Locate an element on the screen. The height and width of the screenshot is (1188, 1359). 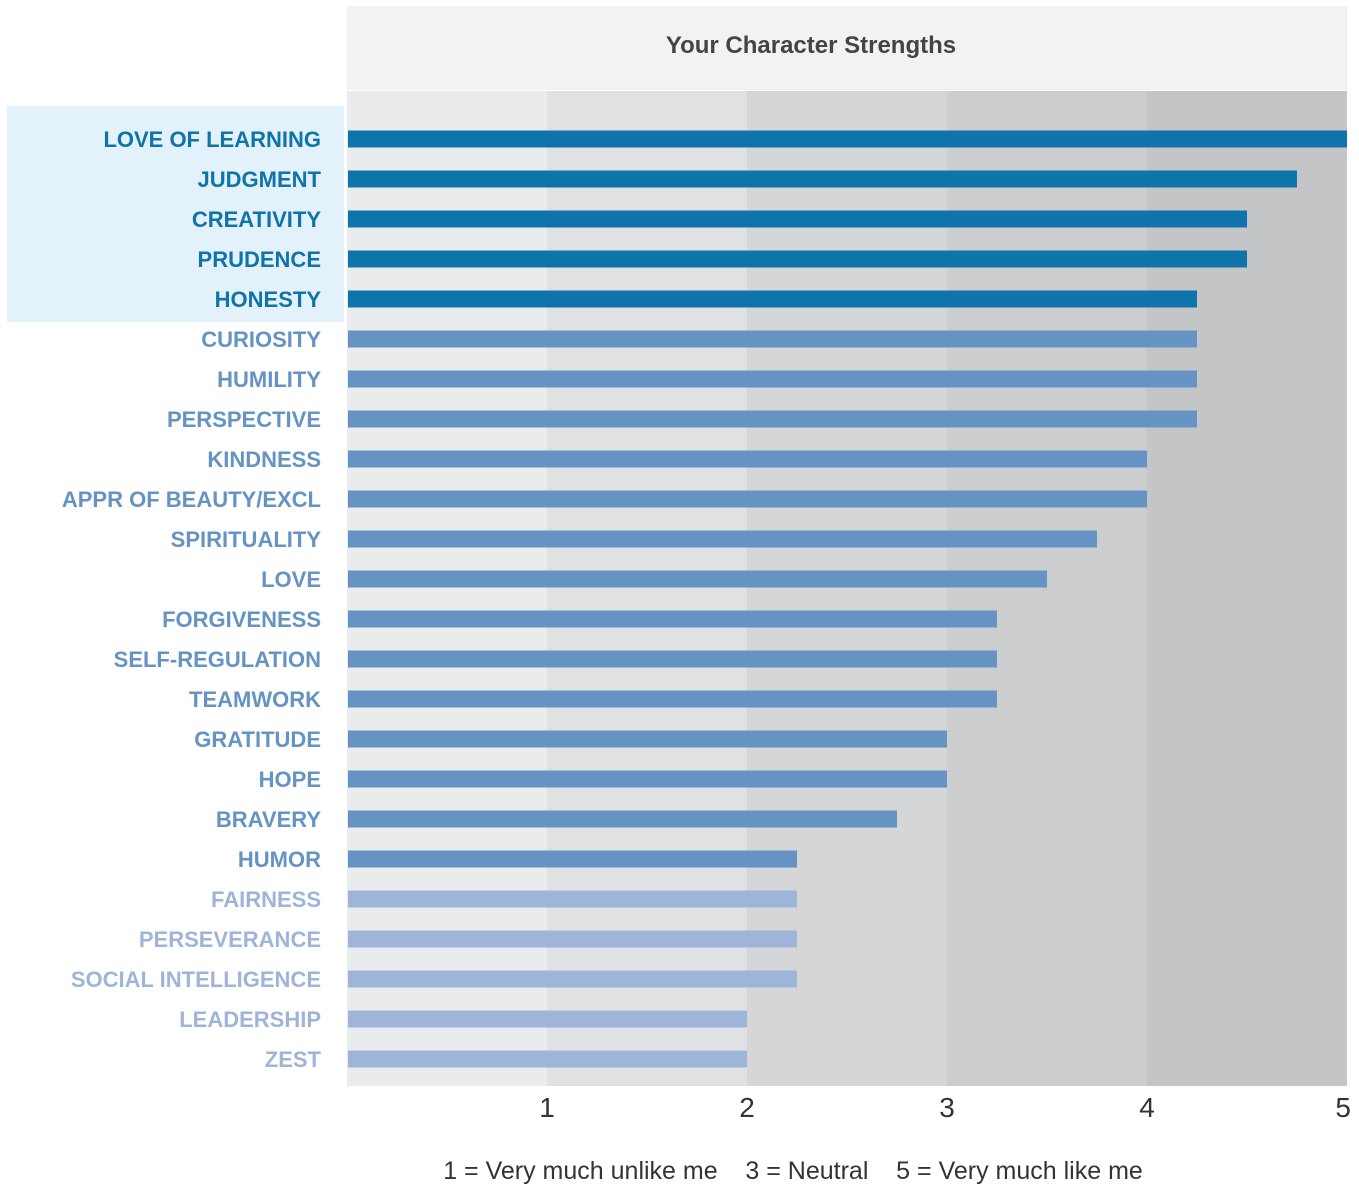
category-label: PRUDENCE is located at coordinates (259, 259).